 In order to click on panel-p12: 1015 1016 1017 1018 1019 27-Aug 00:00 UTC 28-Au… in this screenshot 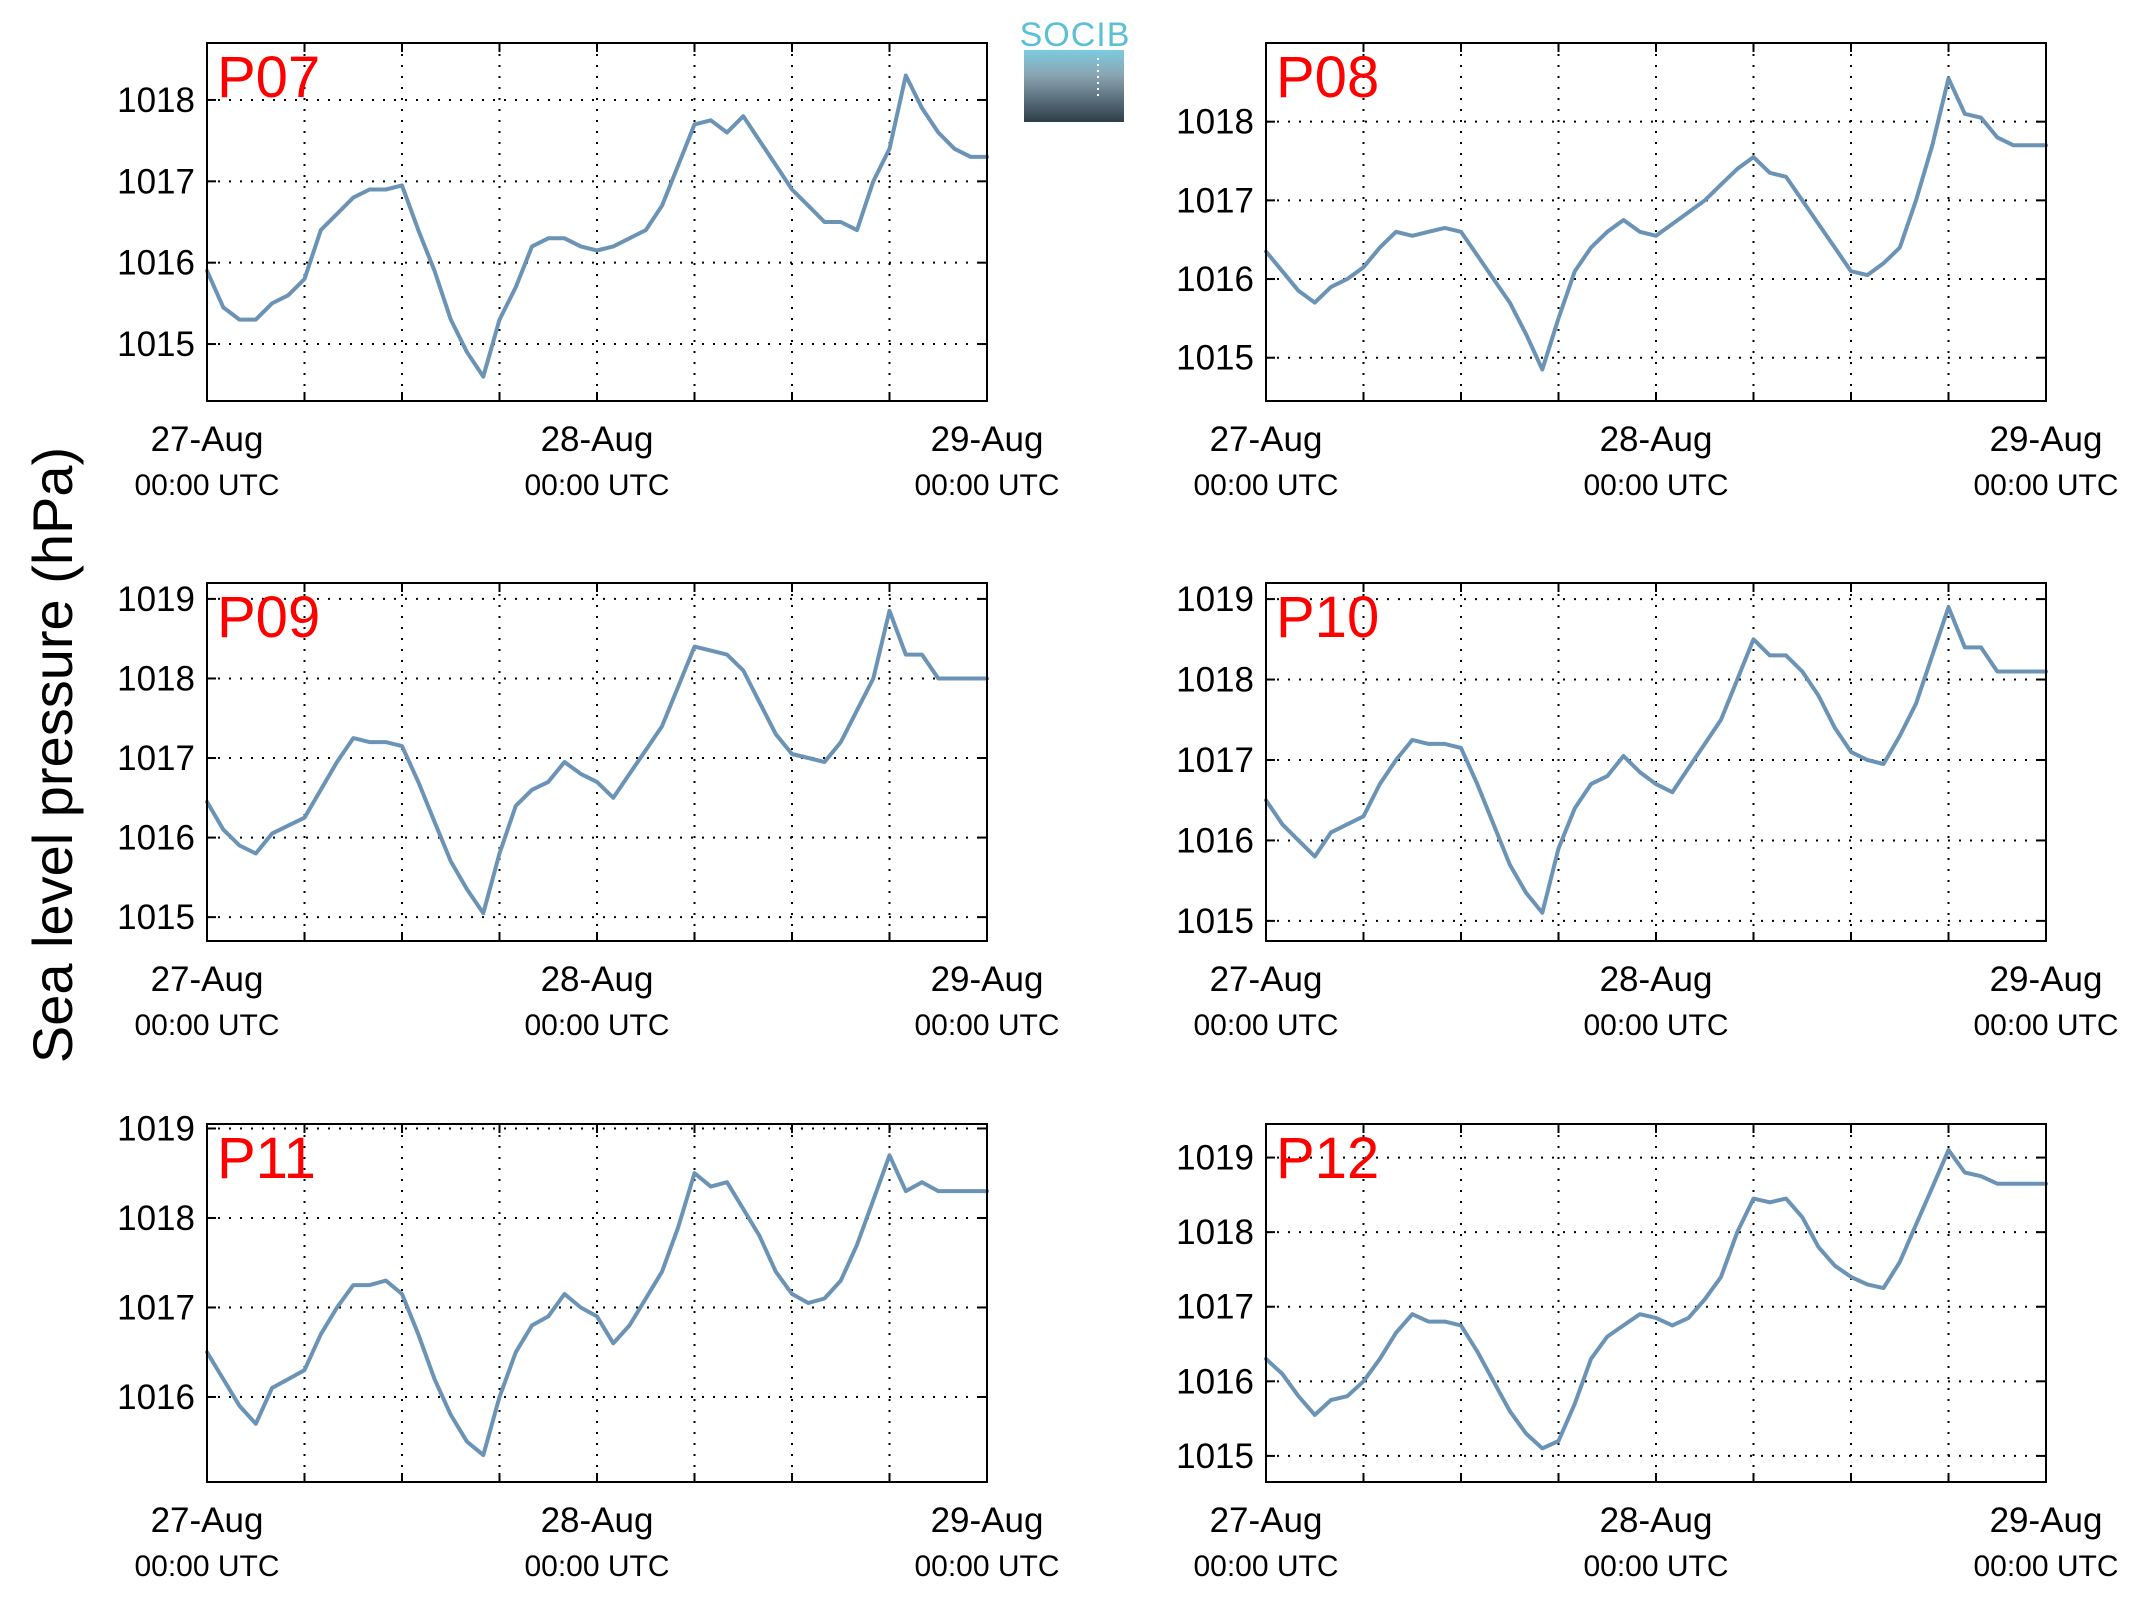, I will do `click(1647, 1353)`.